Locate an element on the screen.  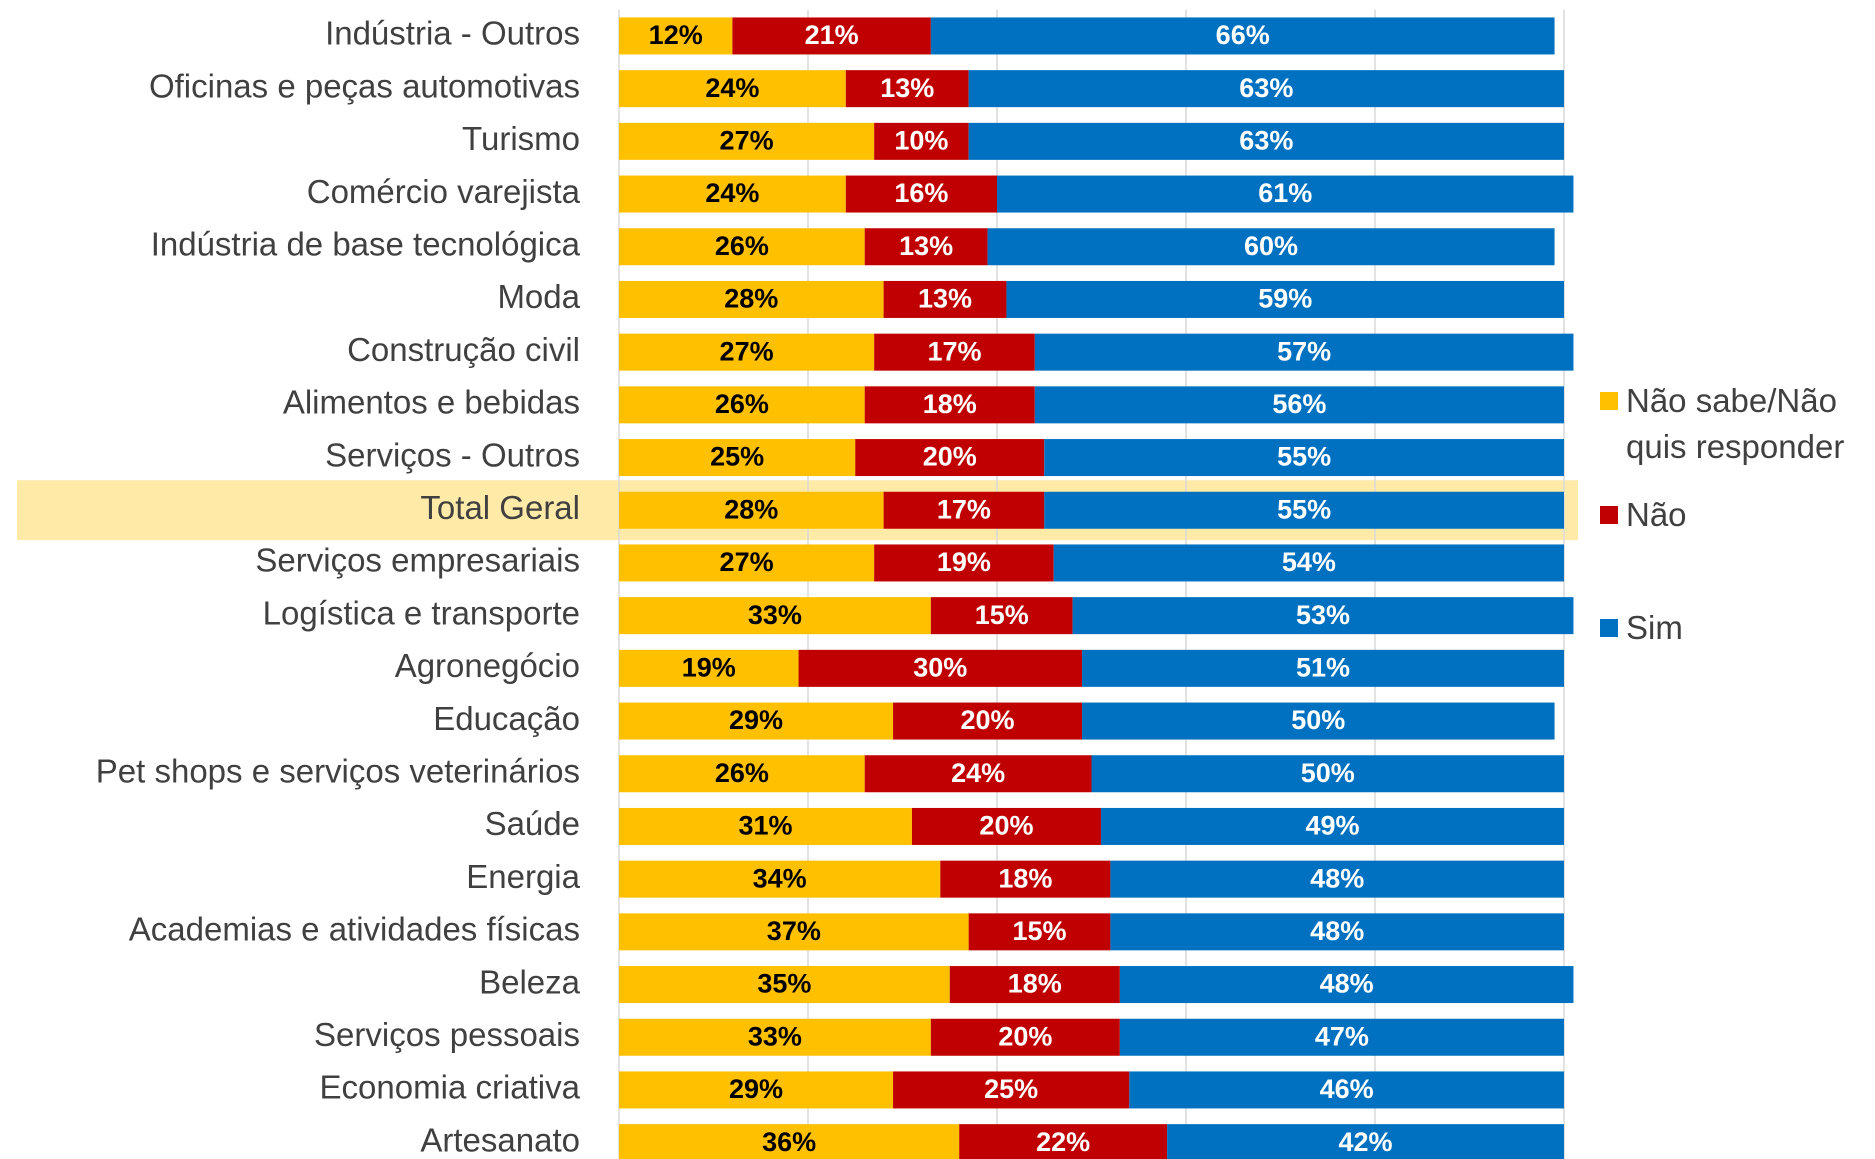
value-label: 37% is located at coordinates (794, 931).